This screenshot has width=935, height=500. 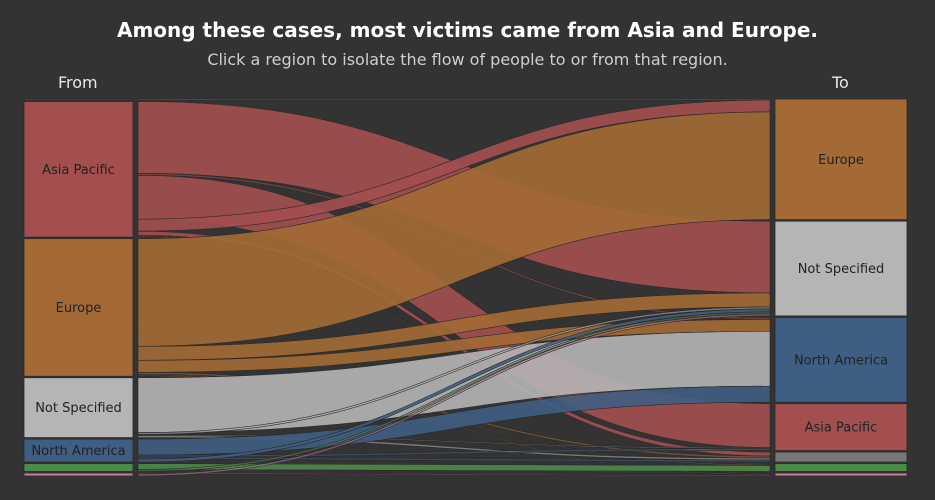 I want to click on to-node-asia-pacific: Asia Pacific, so click(x=841, y=427).